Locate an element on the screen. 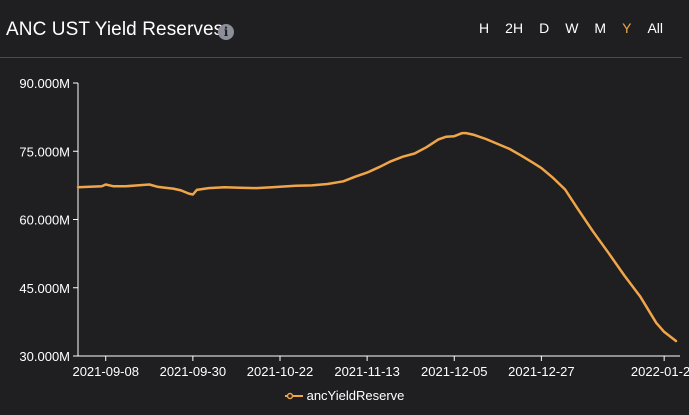 The image size is (689, 415). x-tick-label: 2021-12-27 is located at coordinates (541, 371).